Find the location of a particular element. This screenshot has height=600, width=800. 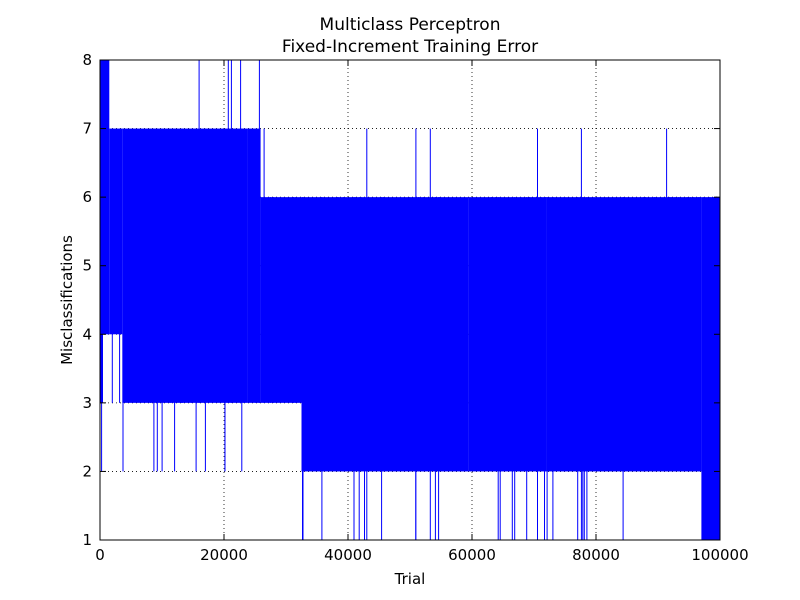

x-axis-label: Trial is located at coordinates (410, 579).